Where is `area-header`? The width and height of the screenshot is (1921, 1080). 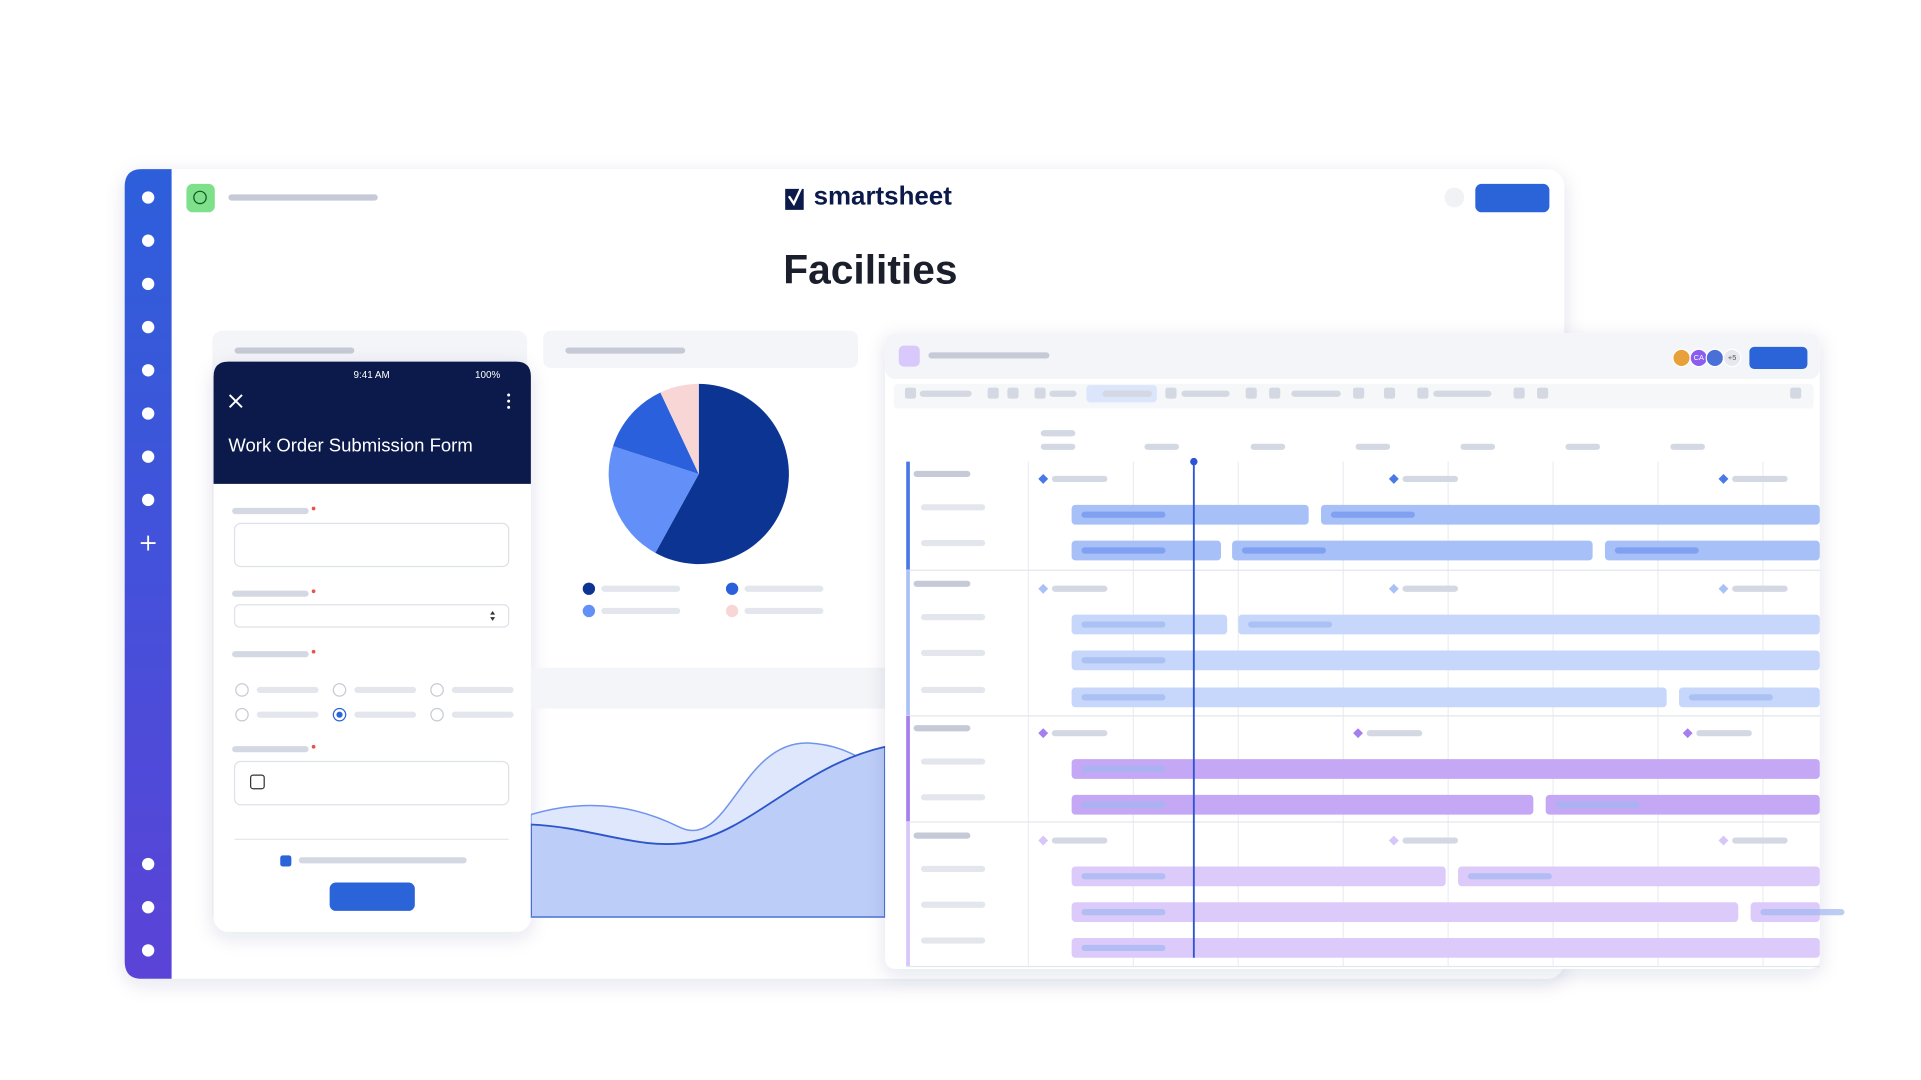 area-header is located at coordinates (708, 688).